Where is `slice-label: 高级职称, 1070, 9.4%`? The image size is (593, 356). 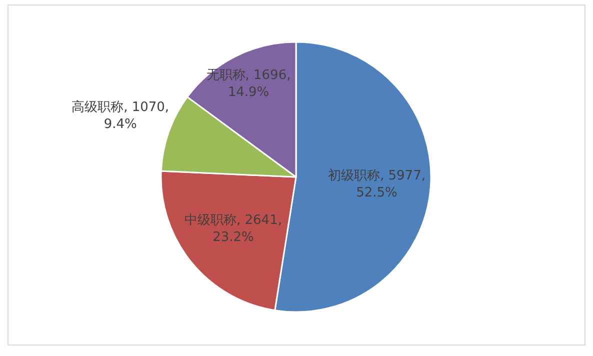
slice-label: 高级职称, 1070, 9.4% is located at coordinates (121, 115).